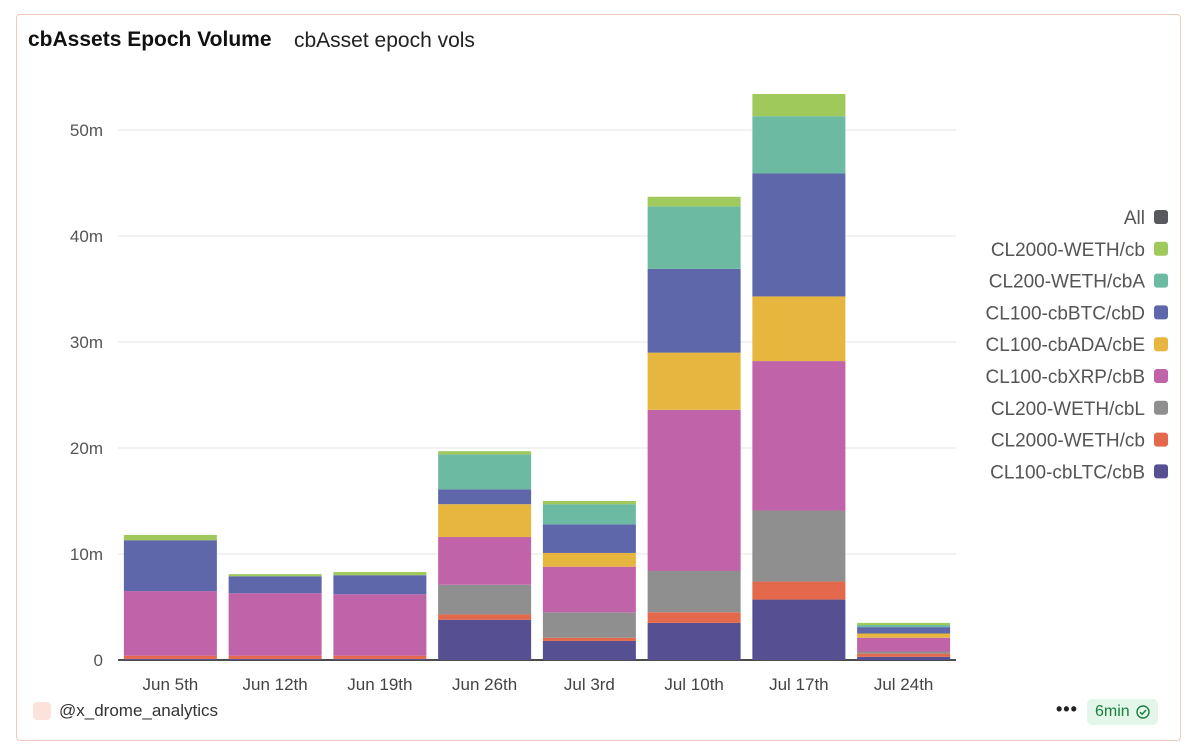 The image size is (1199, 753). I want to click on y-tick-label: 30m, so click(86, 342).